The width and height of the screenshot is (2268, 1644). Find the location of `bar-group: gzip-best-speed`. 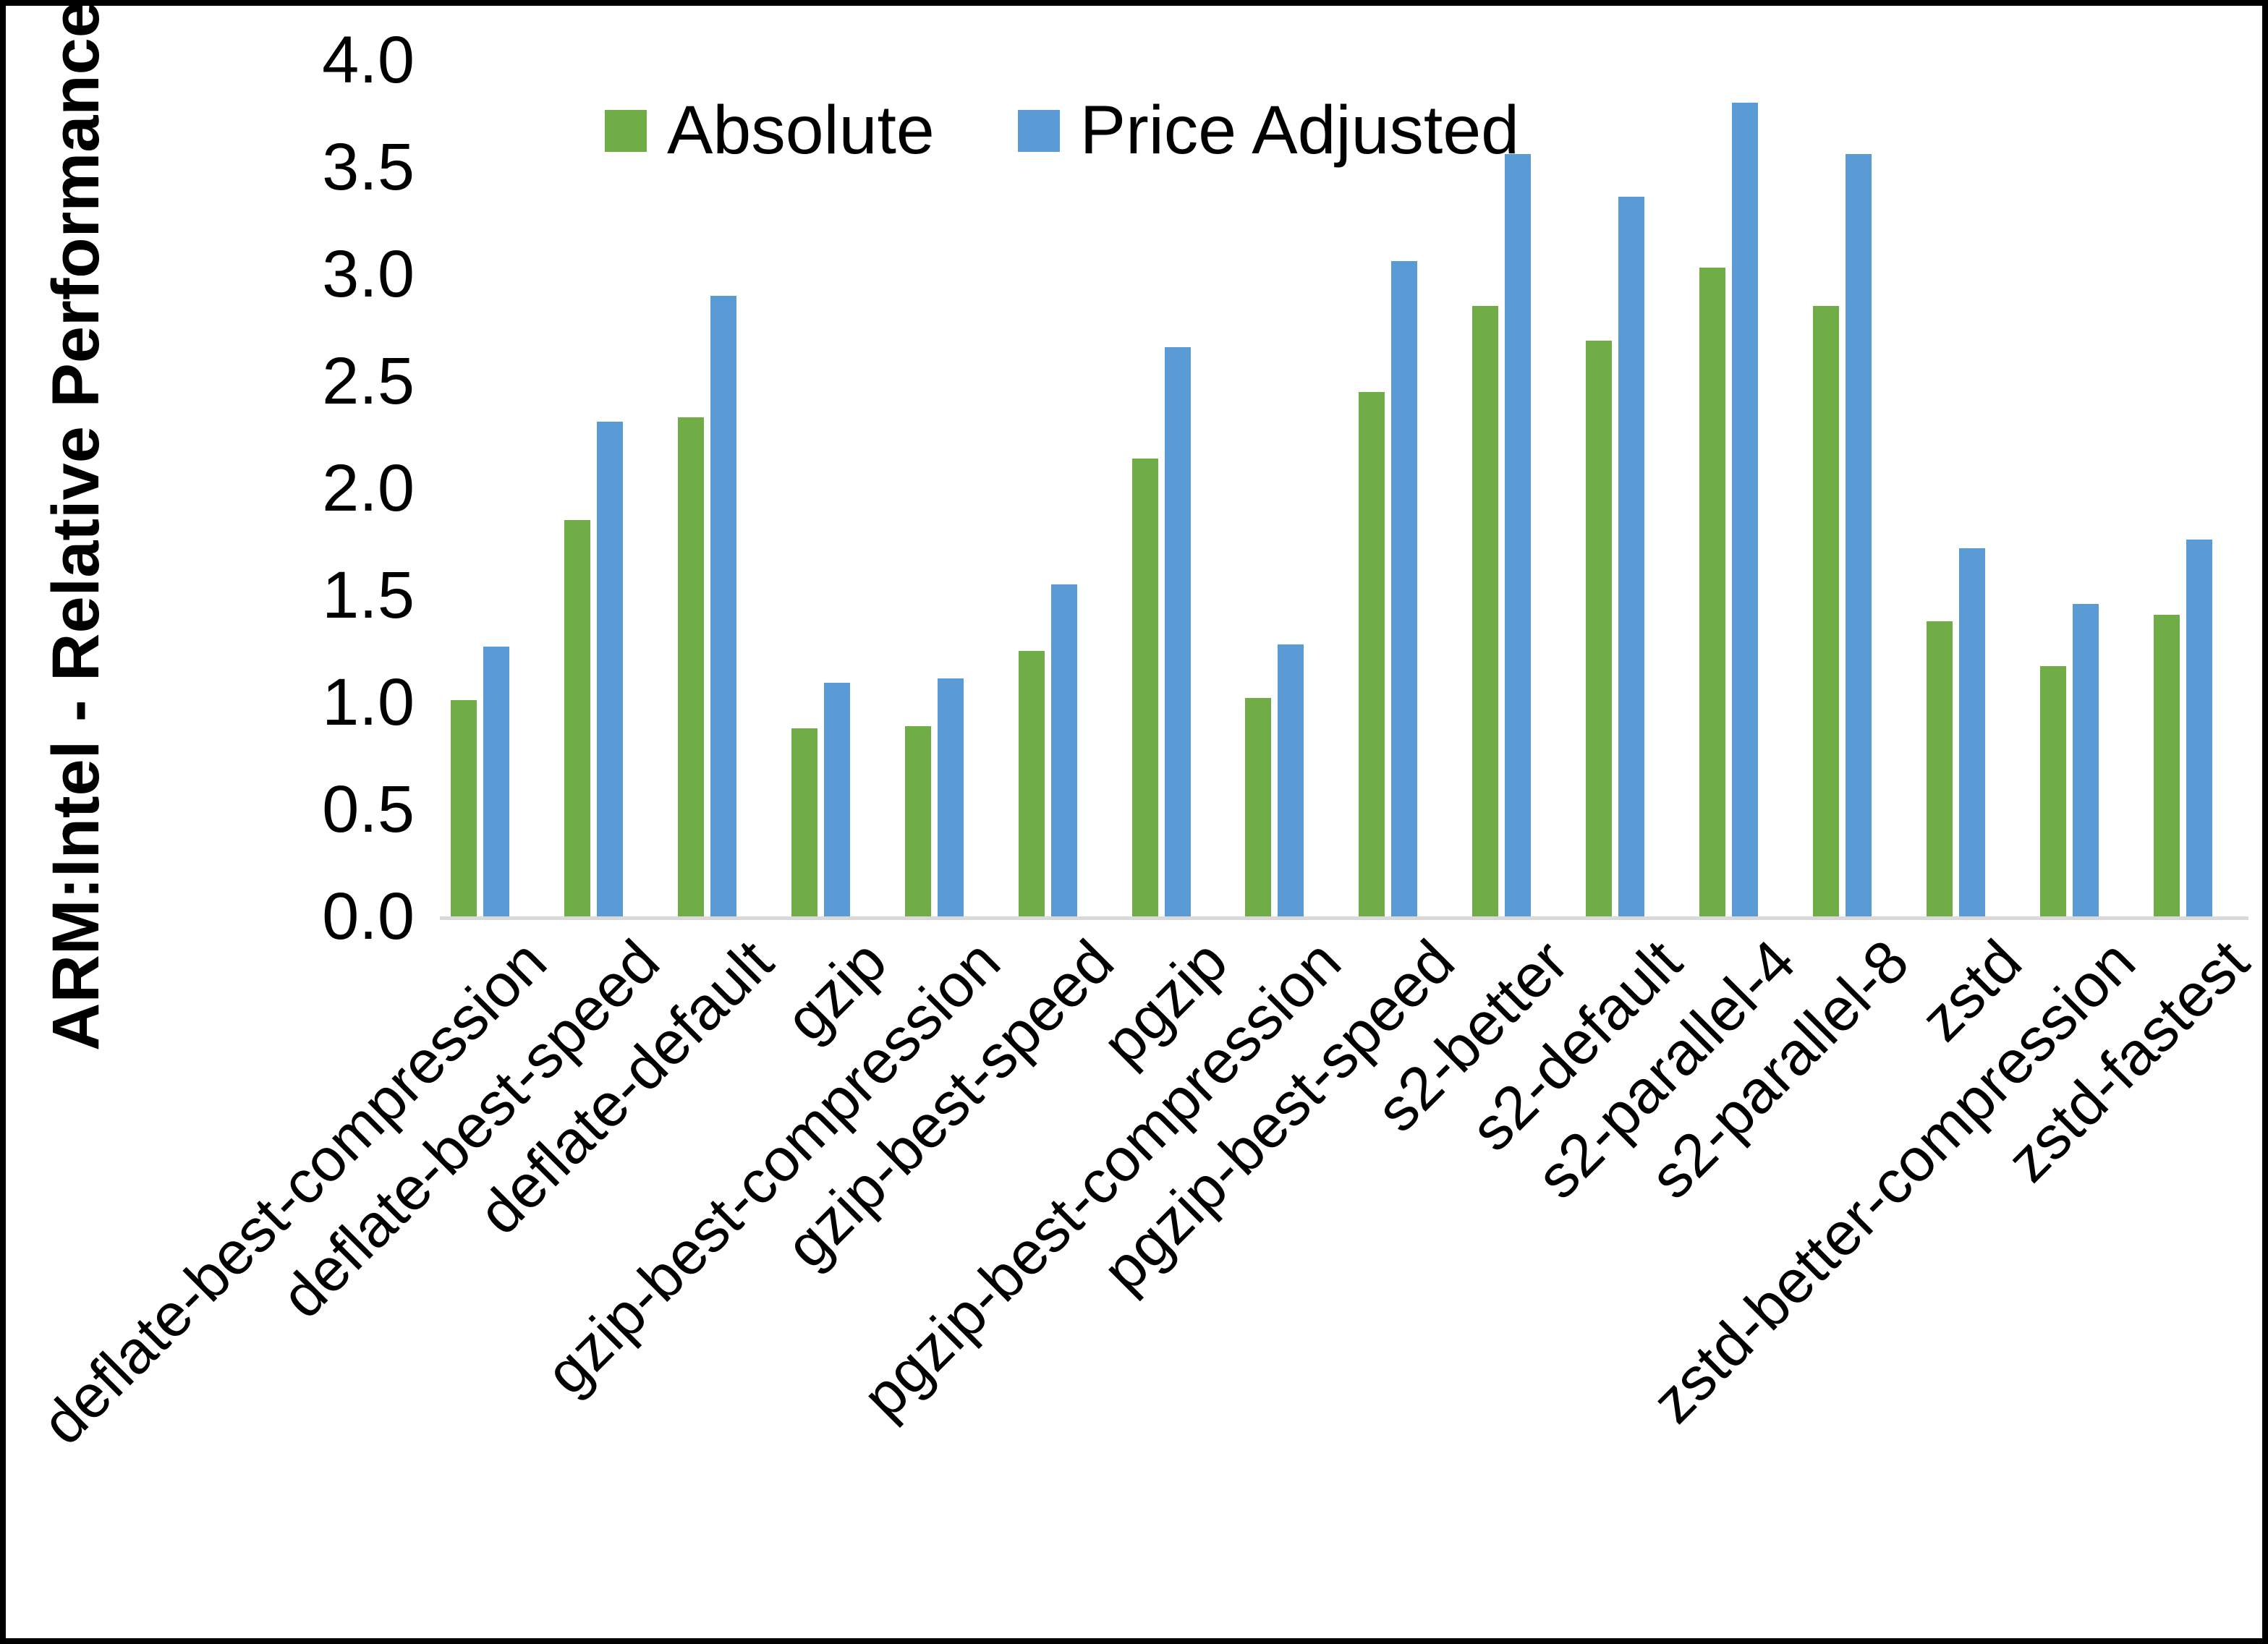

bar-group: gzip-best-speed is located at coordinates (949, 670).